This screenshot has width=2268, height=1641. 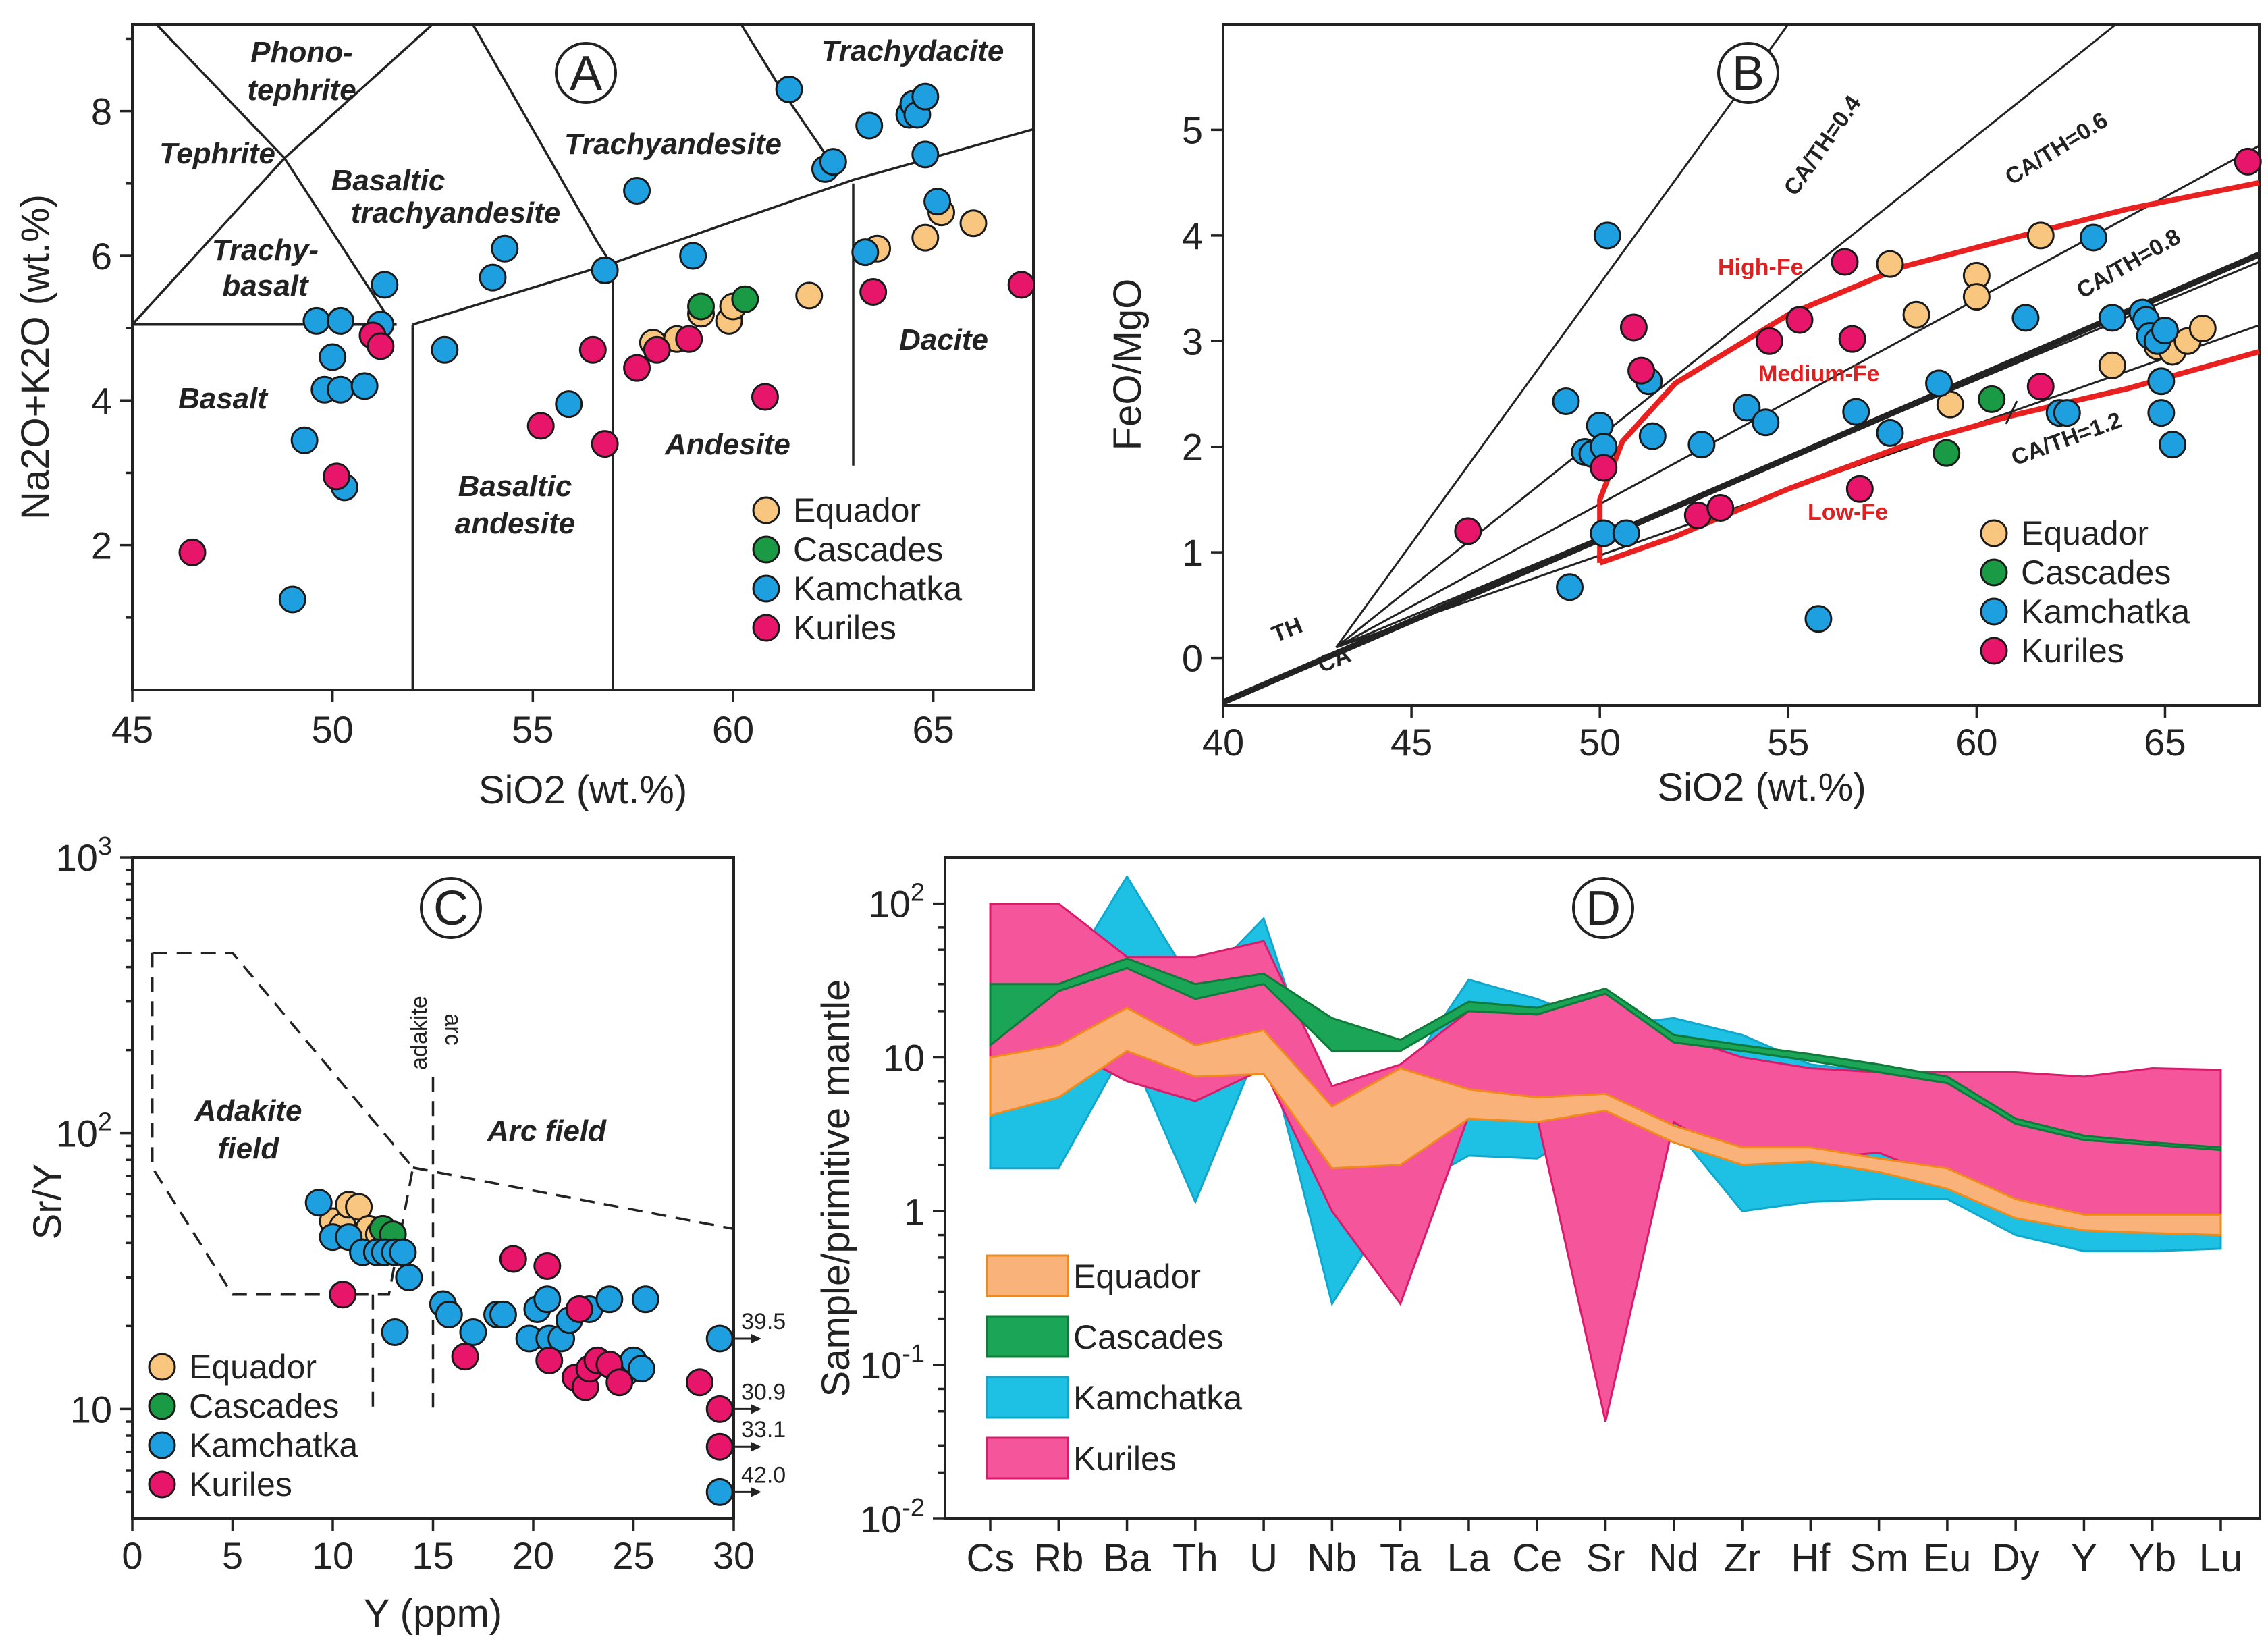 What do you see at coordinates (763, 1475) in the screenshot?
I see `offscale-label: 42.0` at bounding box center [763, 1475].